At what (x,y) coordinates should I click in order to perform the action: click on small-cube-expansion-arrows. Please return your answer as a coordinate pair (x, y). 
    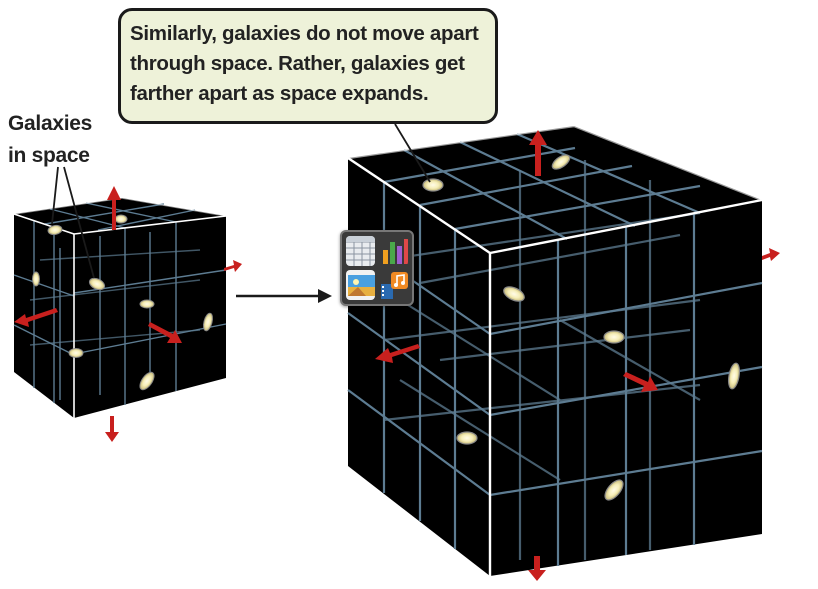
    Looking at the image, I should click on (128, 314).